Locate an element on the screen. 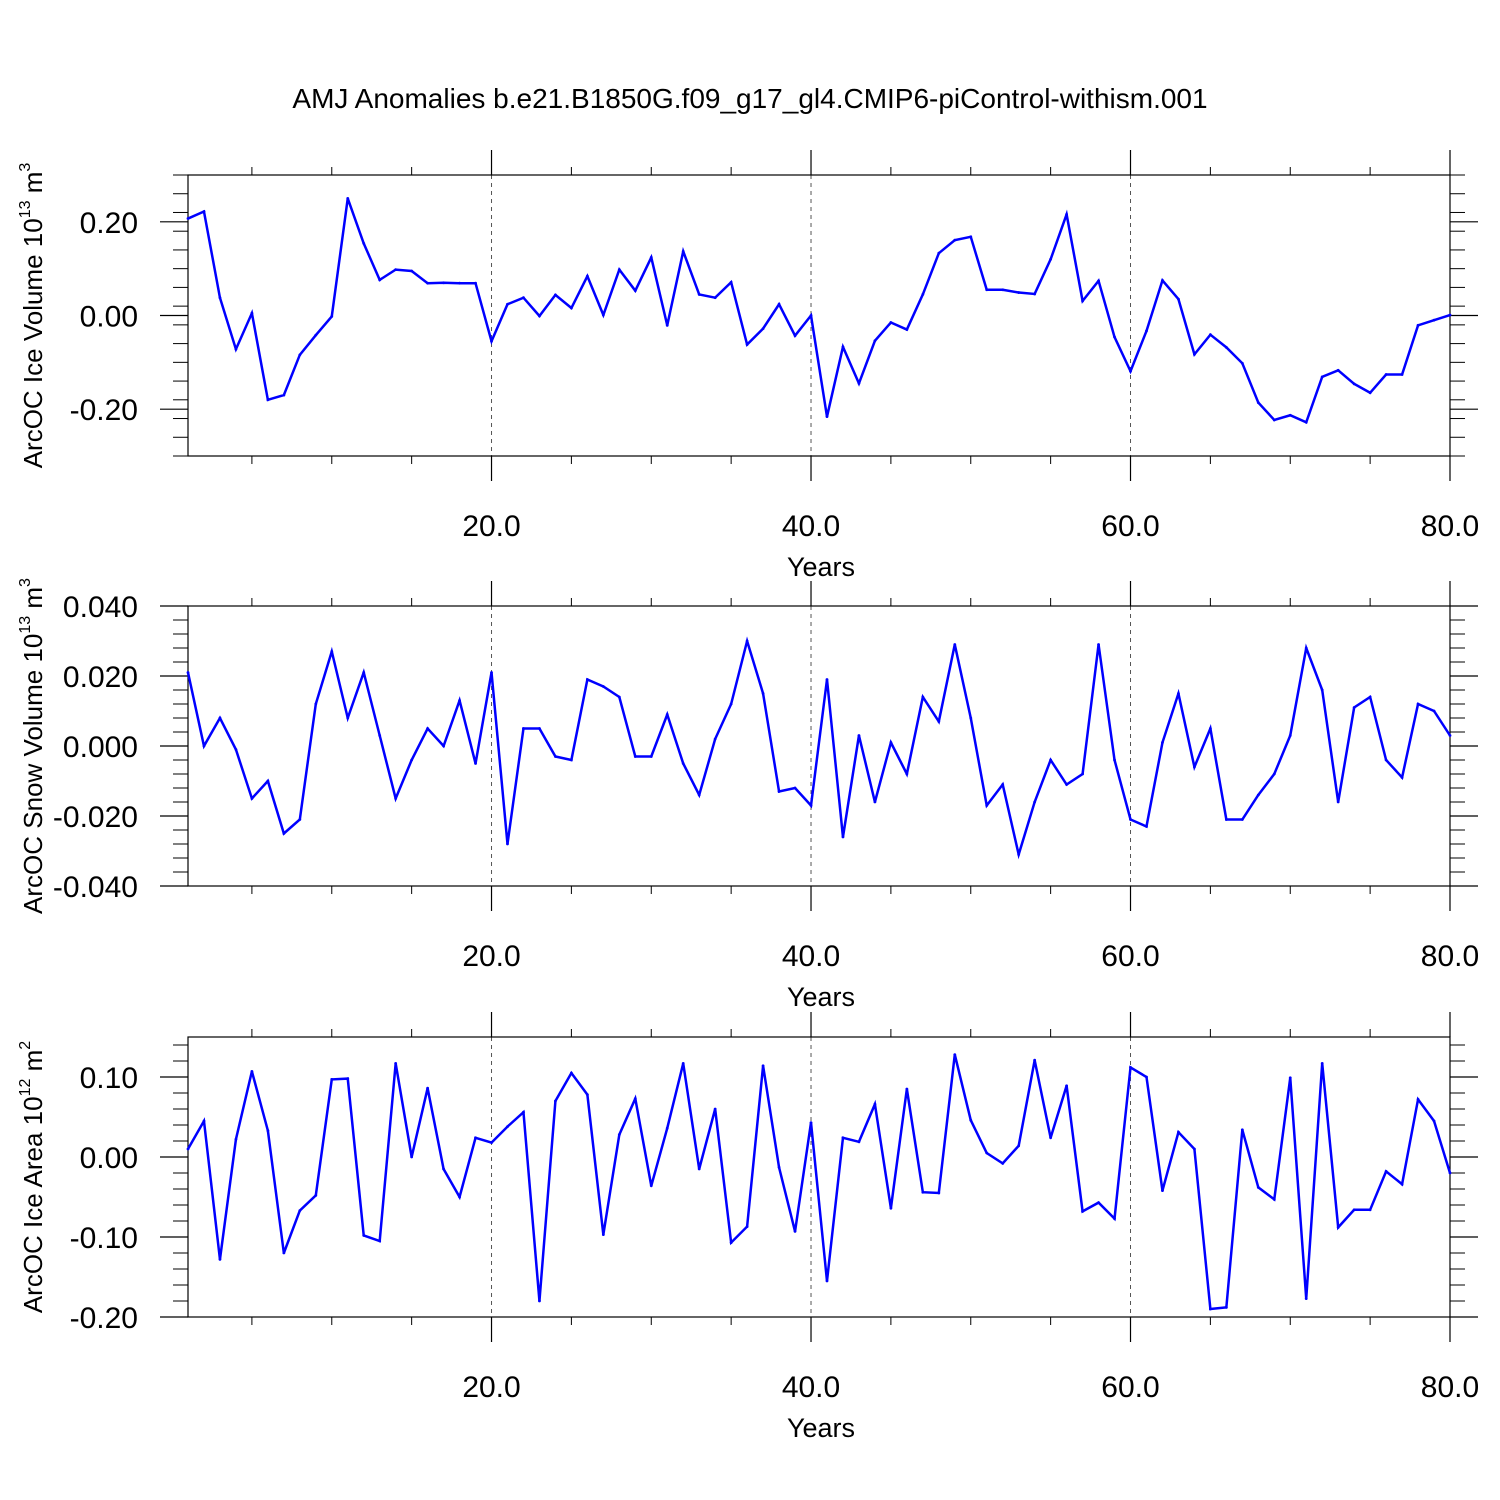 Image resolution: width=1500 pixels, height=1500 pixels. y-axis-label: ArcOC Ice Area 1012 m2 is located at coordinates (32, 1177).